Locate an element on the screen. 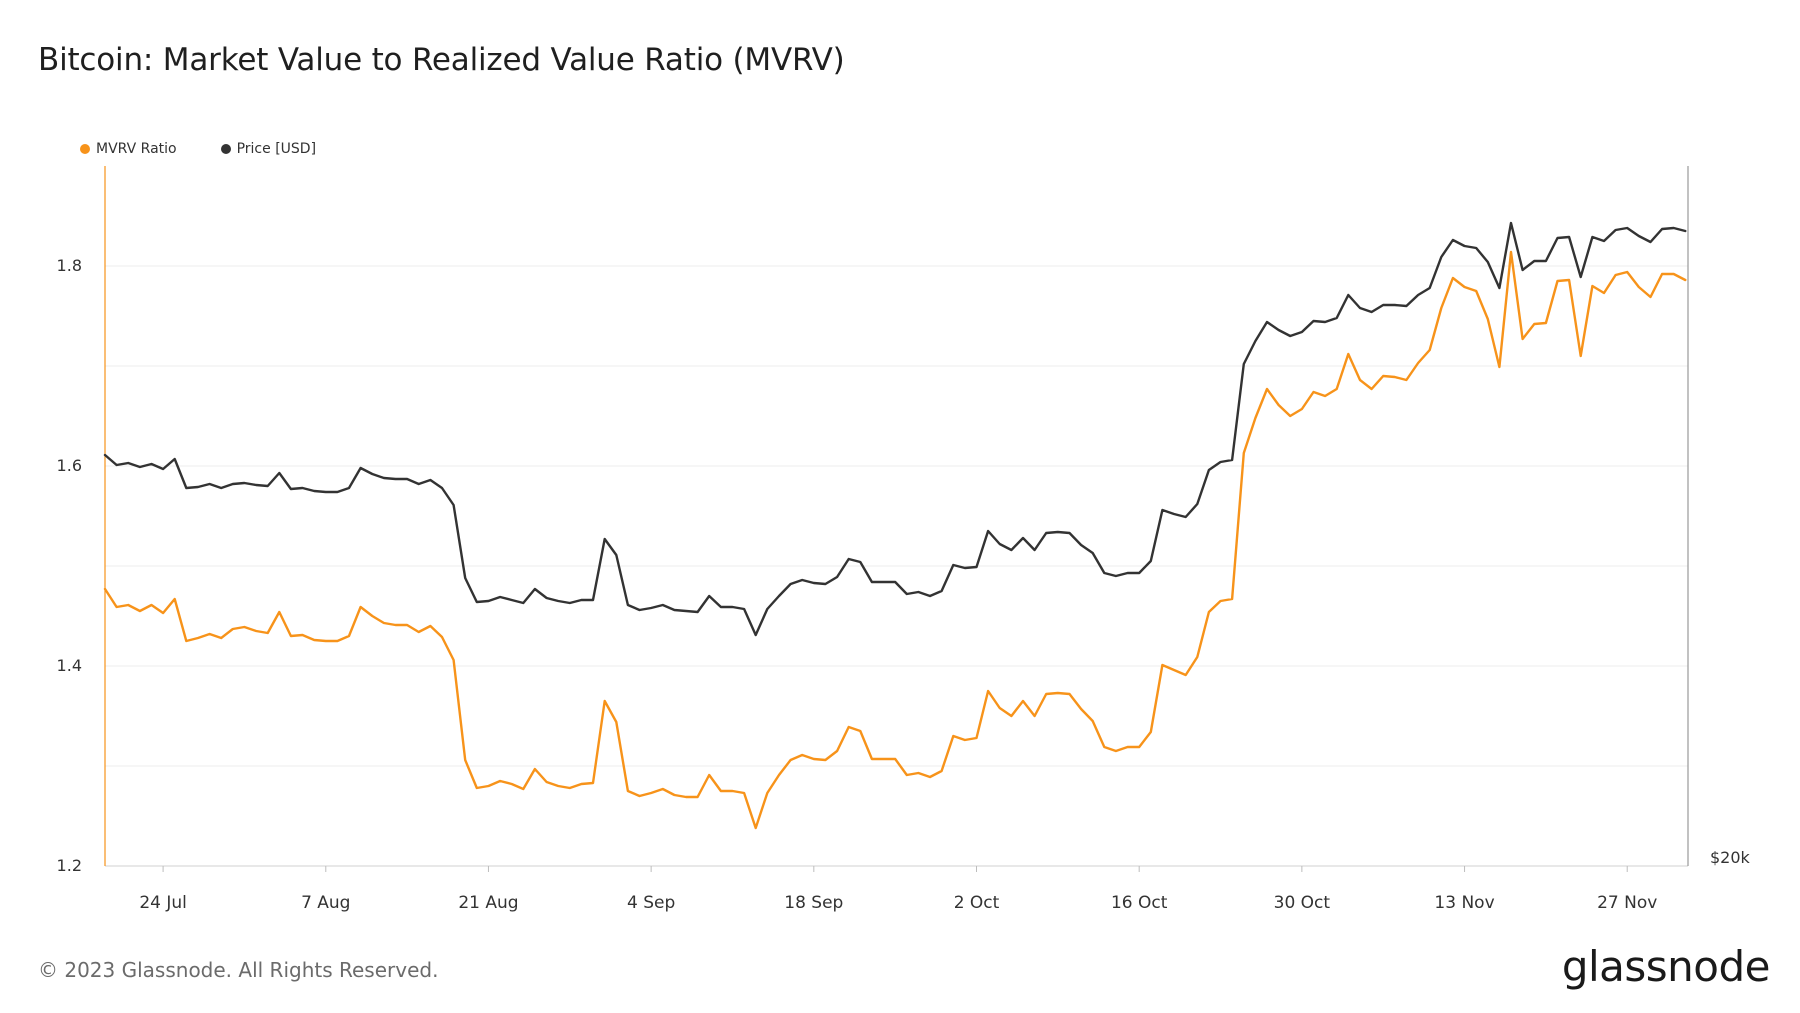  y-tick-label: 1.4 is located at coordinates (69, 665).